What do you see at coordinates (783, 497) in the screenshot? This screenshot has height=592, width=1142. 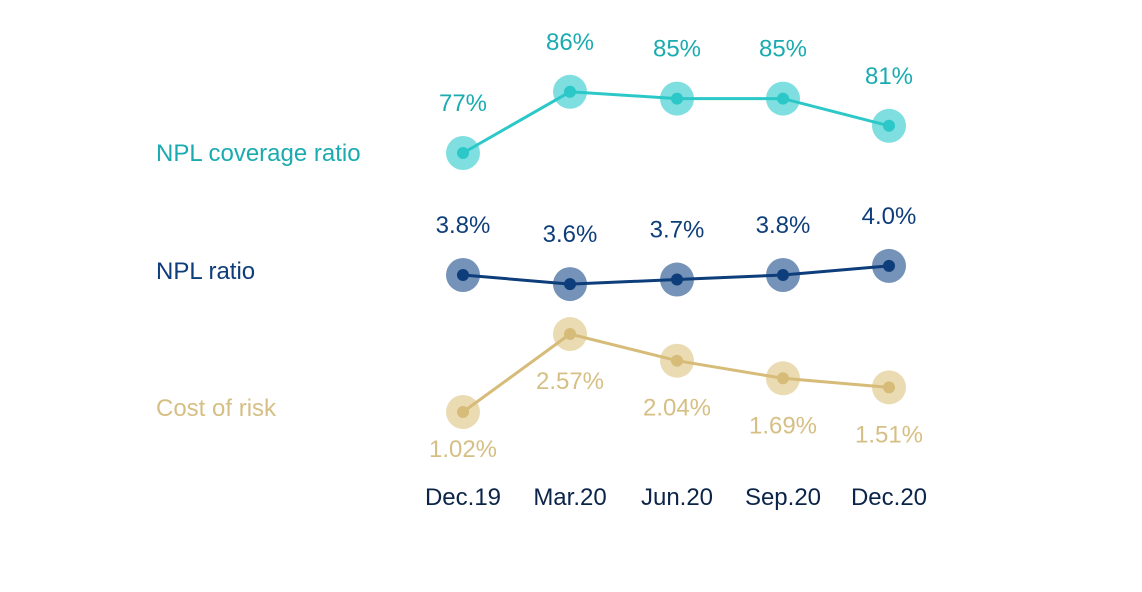 I see `x-tick-label-3: Sep.20` at bounding box center [783, 497].